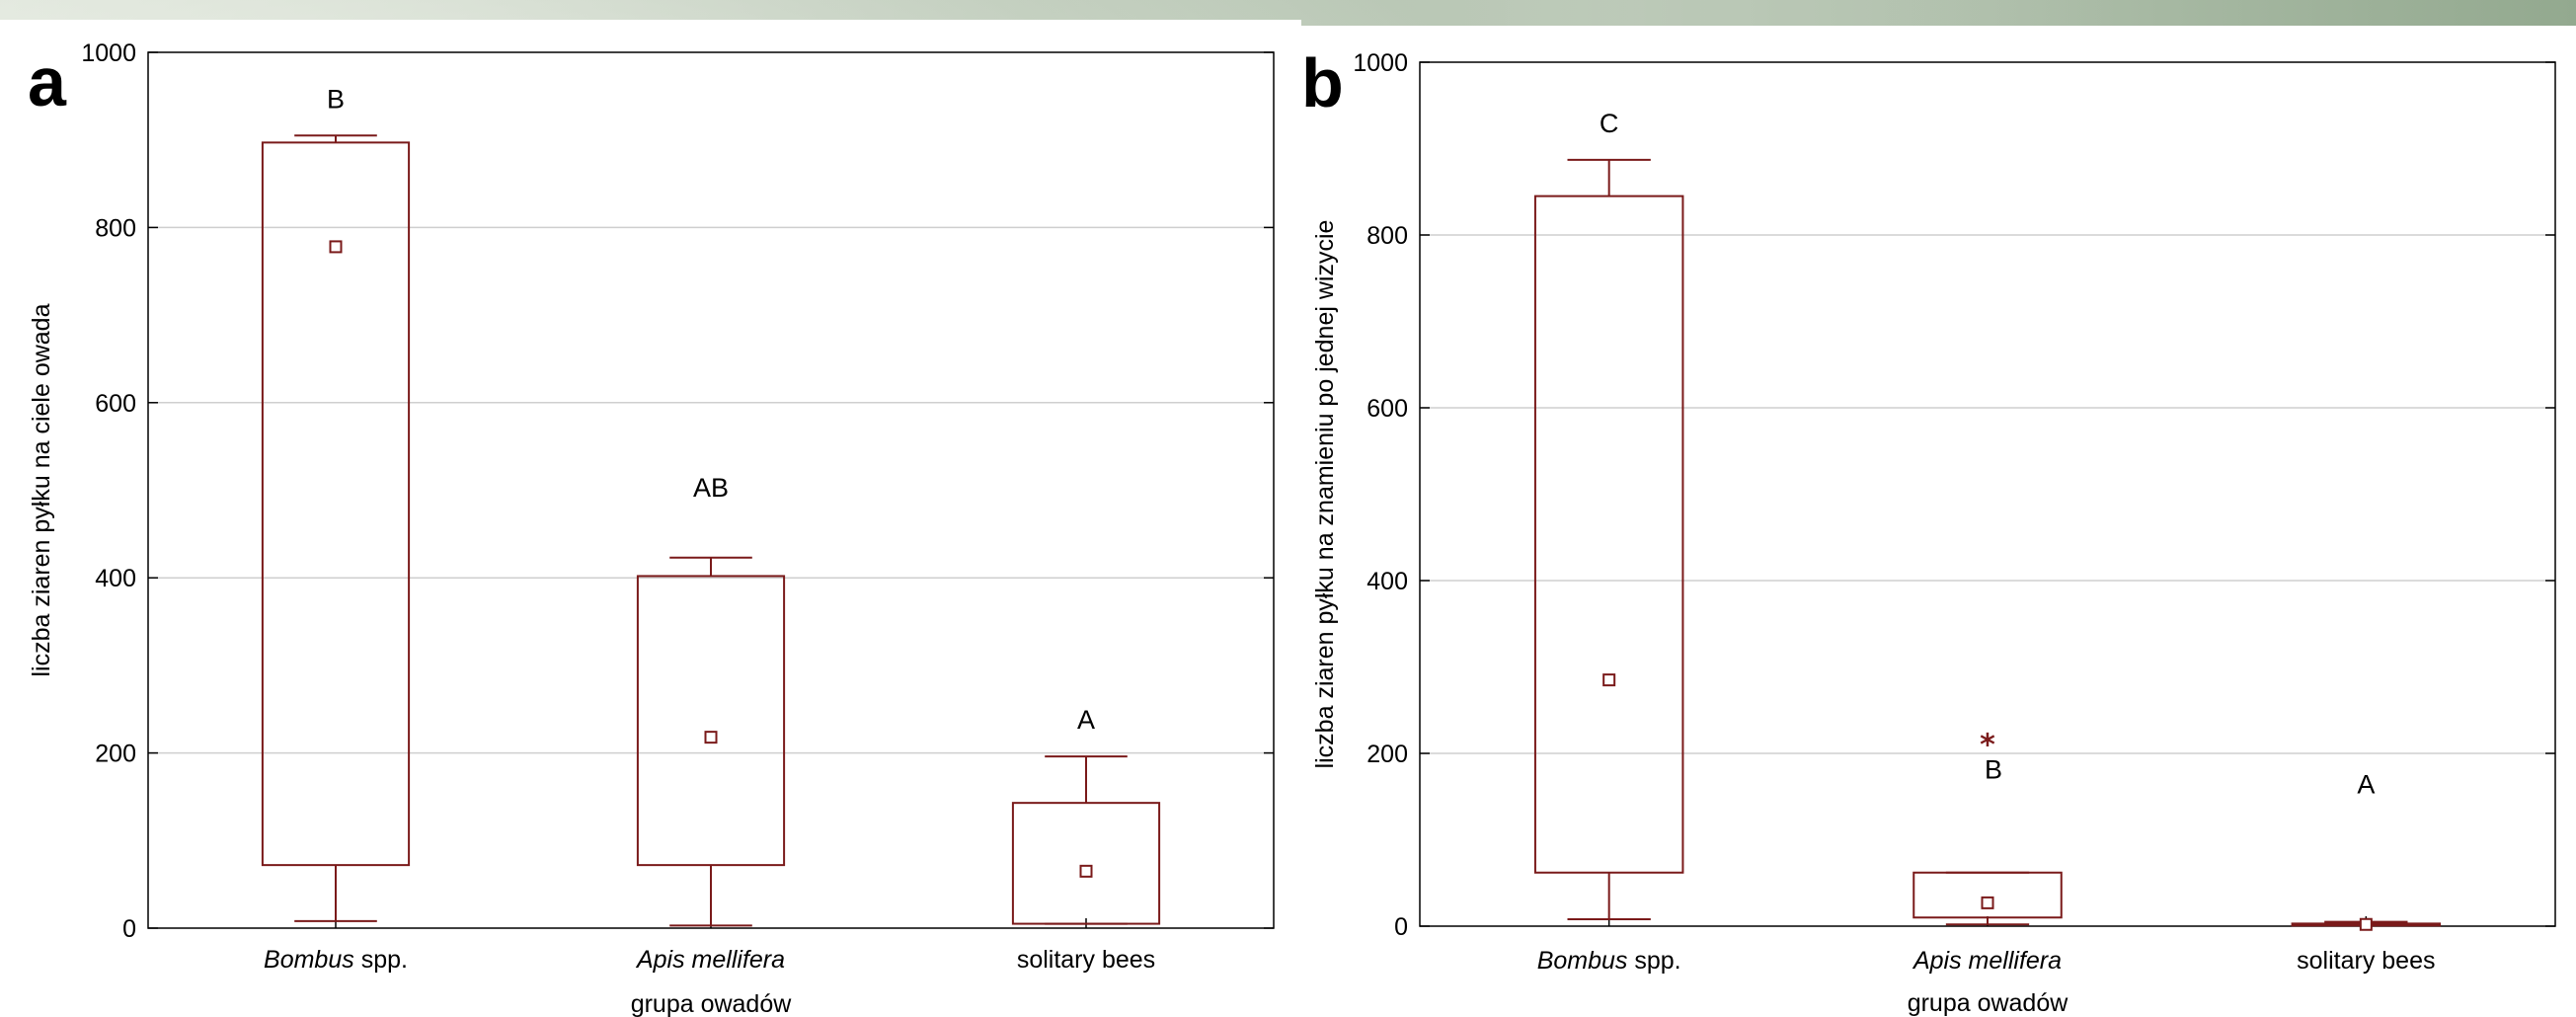 The height and width of the screenshot is (1017, 2576). I want to click on panel-label-a: a, so click(47, 81).